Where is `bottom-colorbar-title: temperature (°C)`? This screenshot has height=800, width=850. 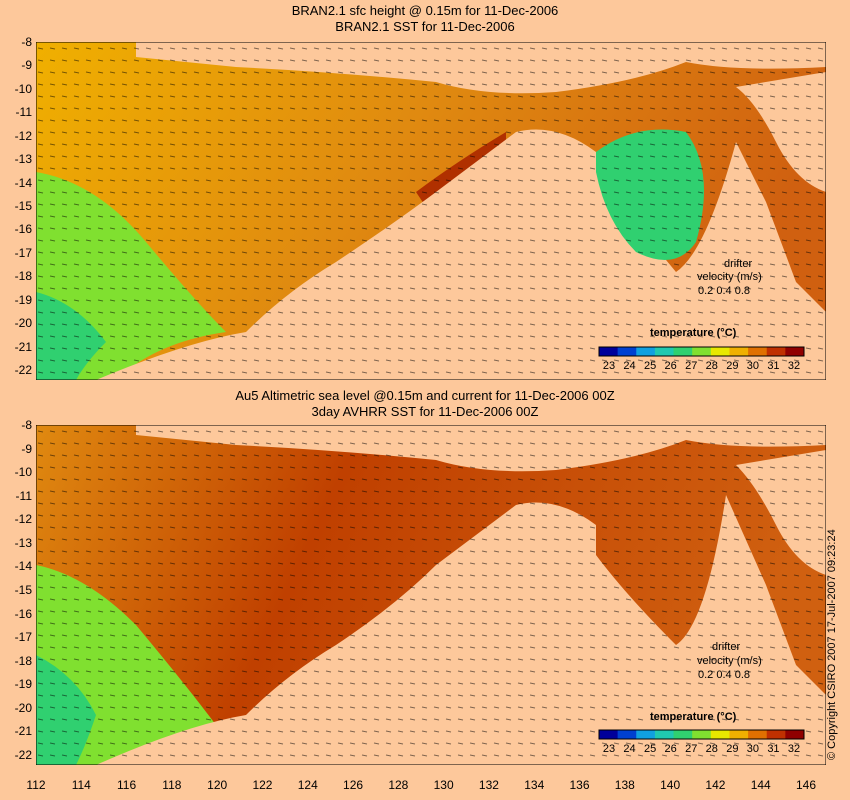 bottom-colorbar-title: temperature (°C) is located at coordinates (693, 717).